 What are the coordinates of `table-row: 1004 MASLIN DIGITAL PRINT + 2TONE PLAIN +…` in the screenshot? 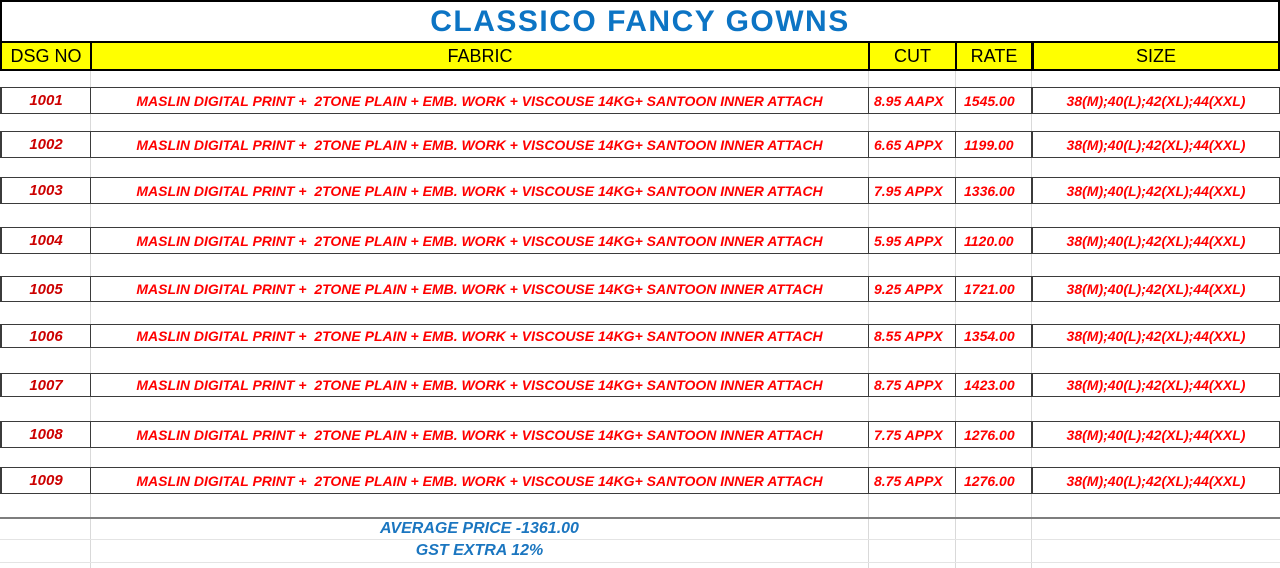 It's located at (640, 240).